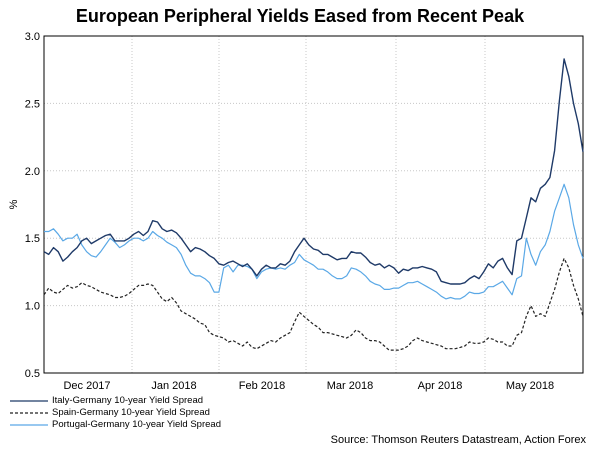  I want to click on x-tick-label: Mar 2018, so click(350, 386).